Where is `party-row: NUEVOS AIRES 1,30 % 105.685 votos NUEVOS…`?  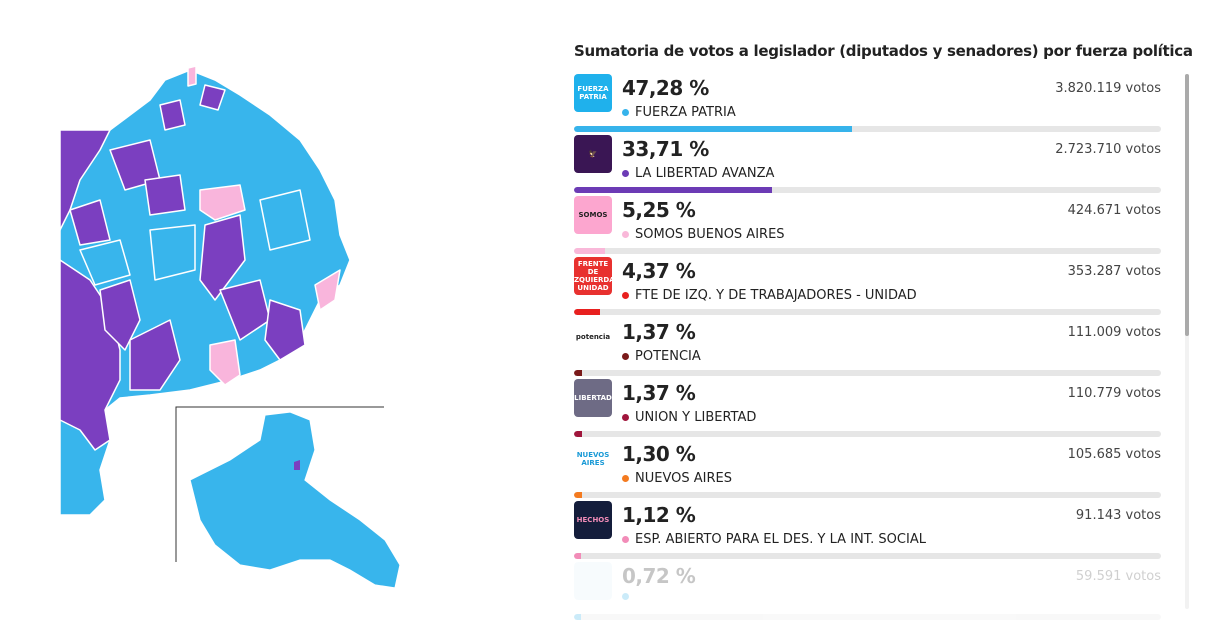
party-row: NUEVOS AIRES 1,30 % 105.685 votos NUEVOS… is located at coordinates (867, 470).